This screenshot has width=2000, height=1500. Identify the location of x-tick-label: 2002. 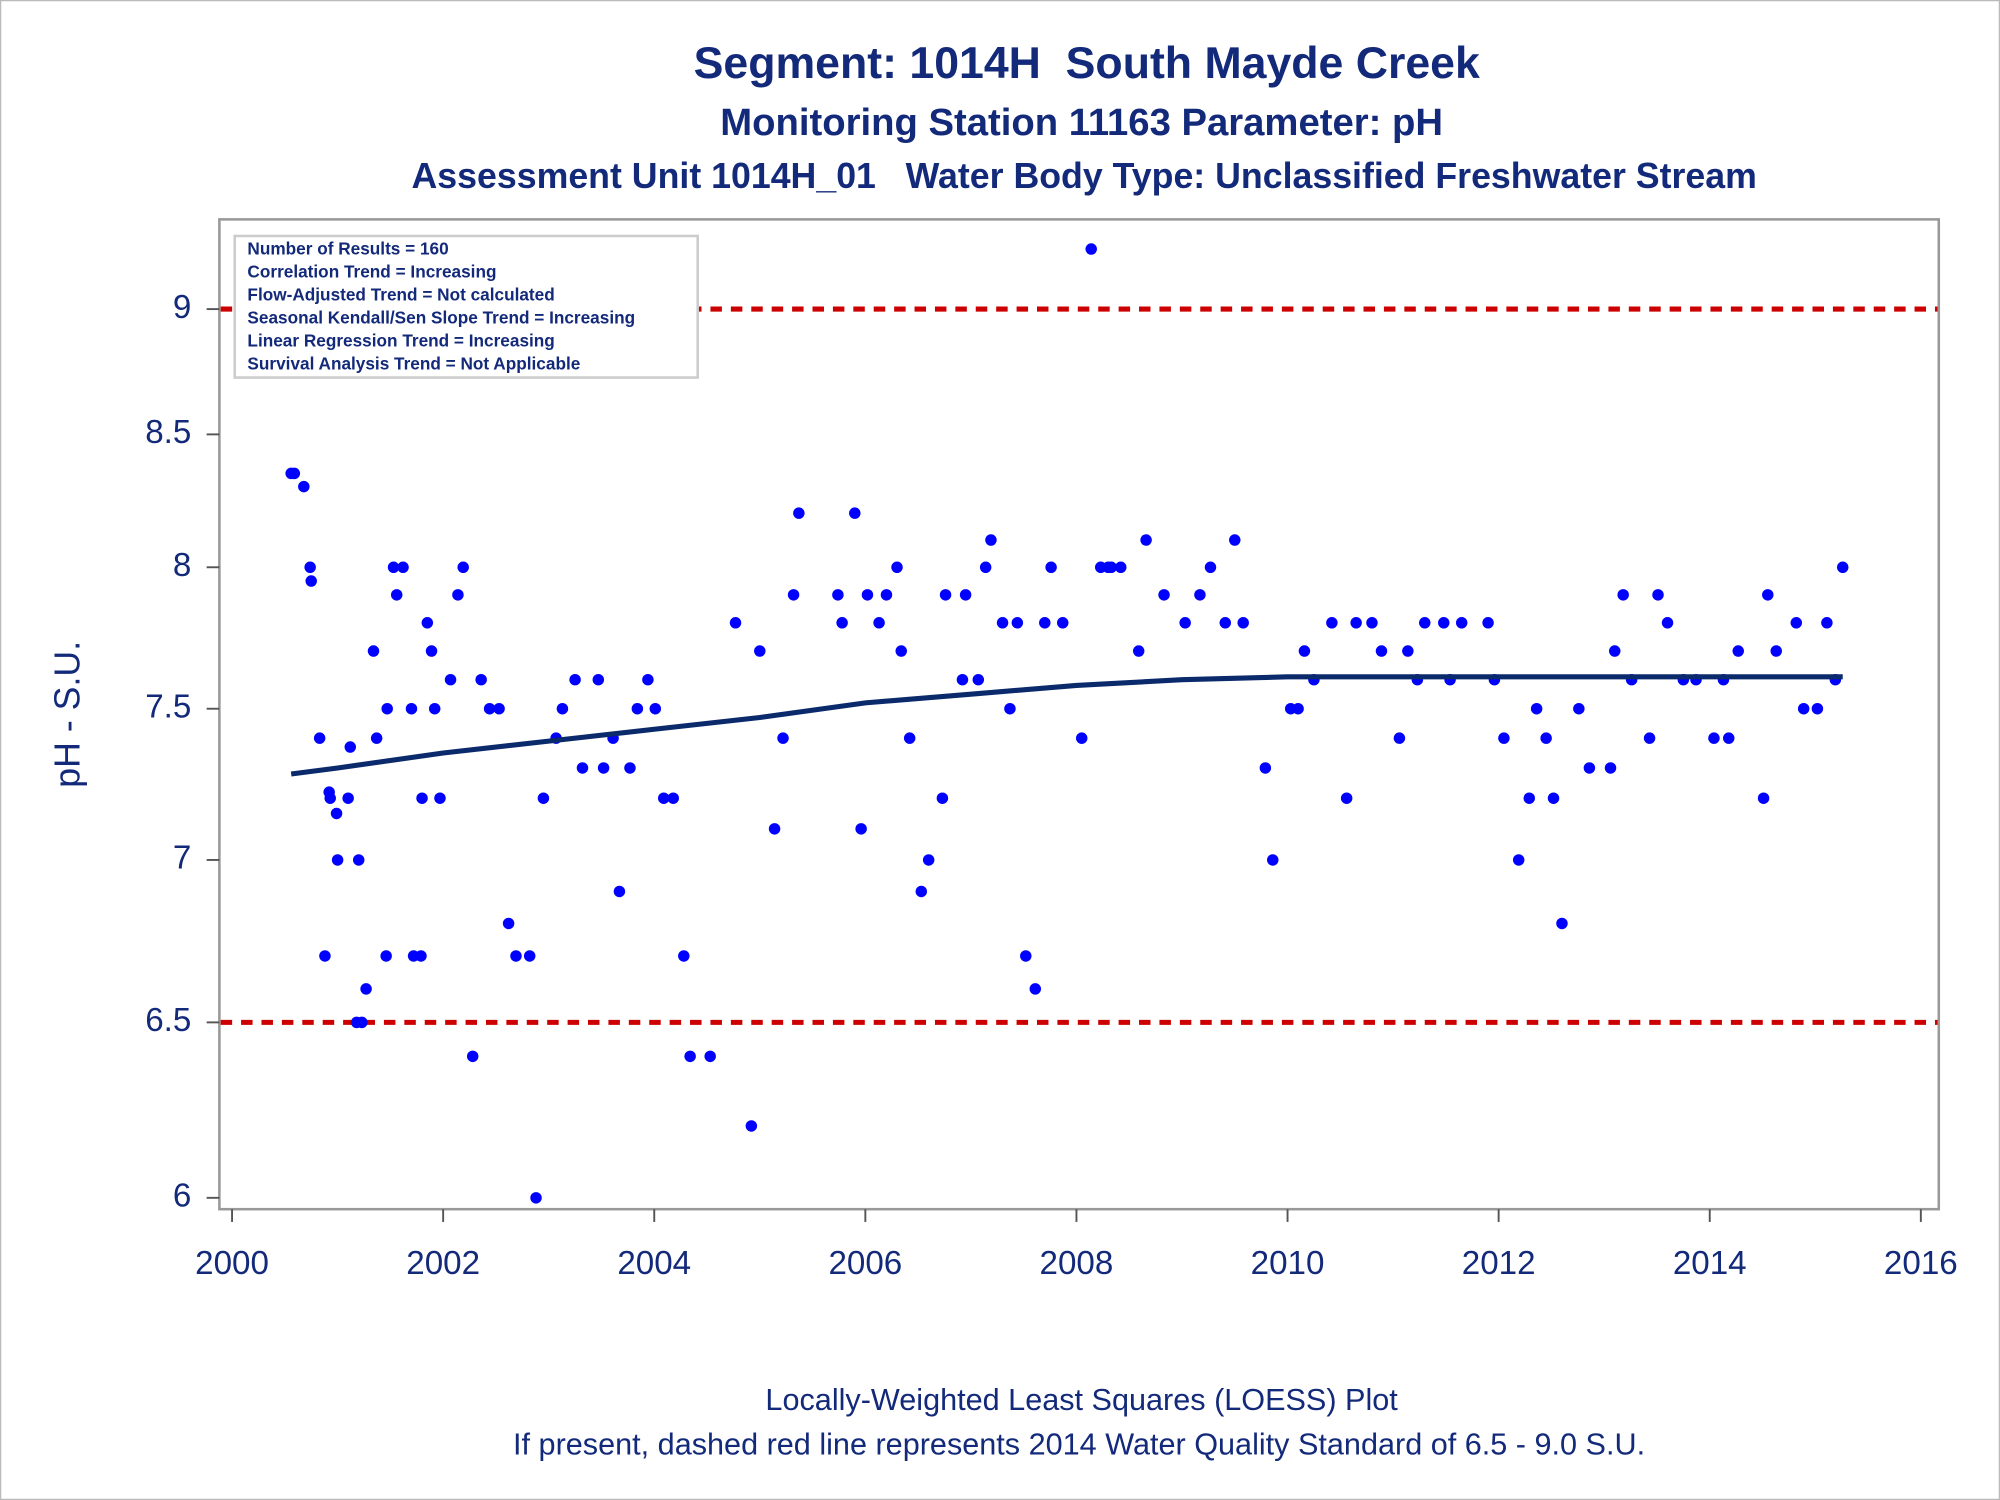
(443, 1263).